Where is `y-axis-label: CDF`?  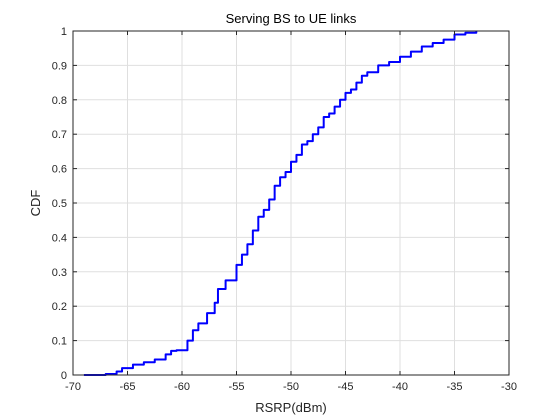
y-axis-label: CDF is located at coordinates (35, 203).